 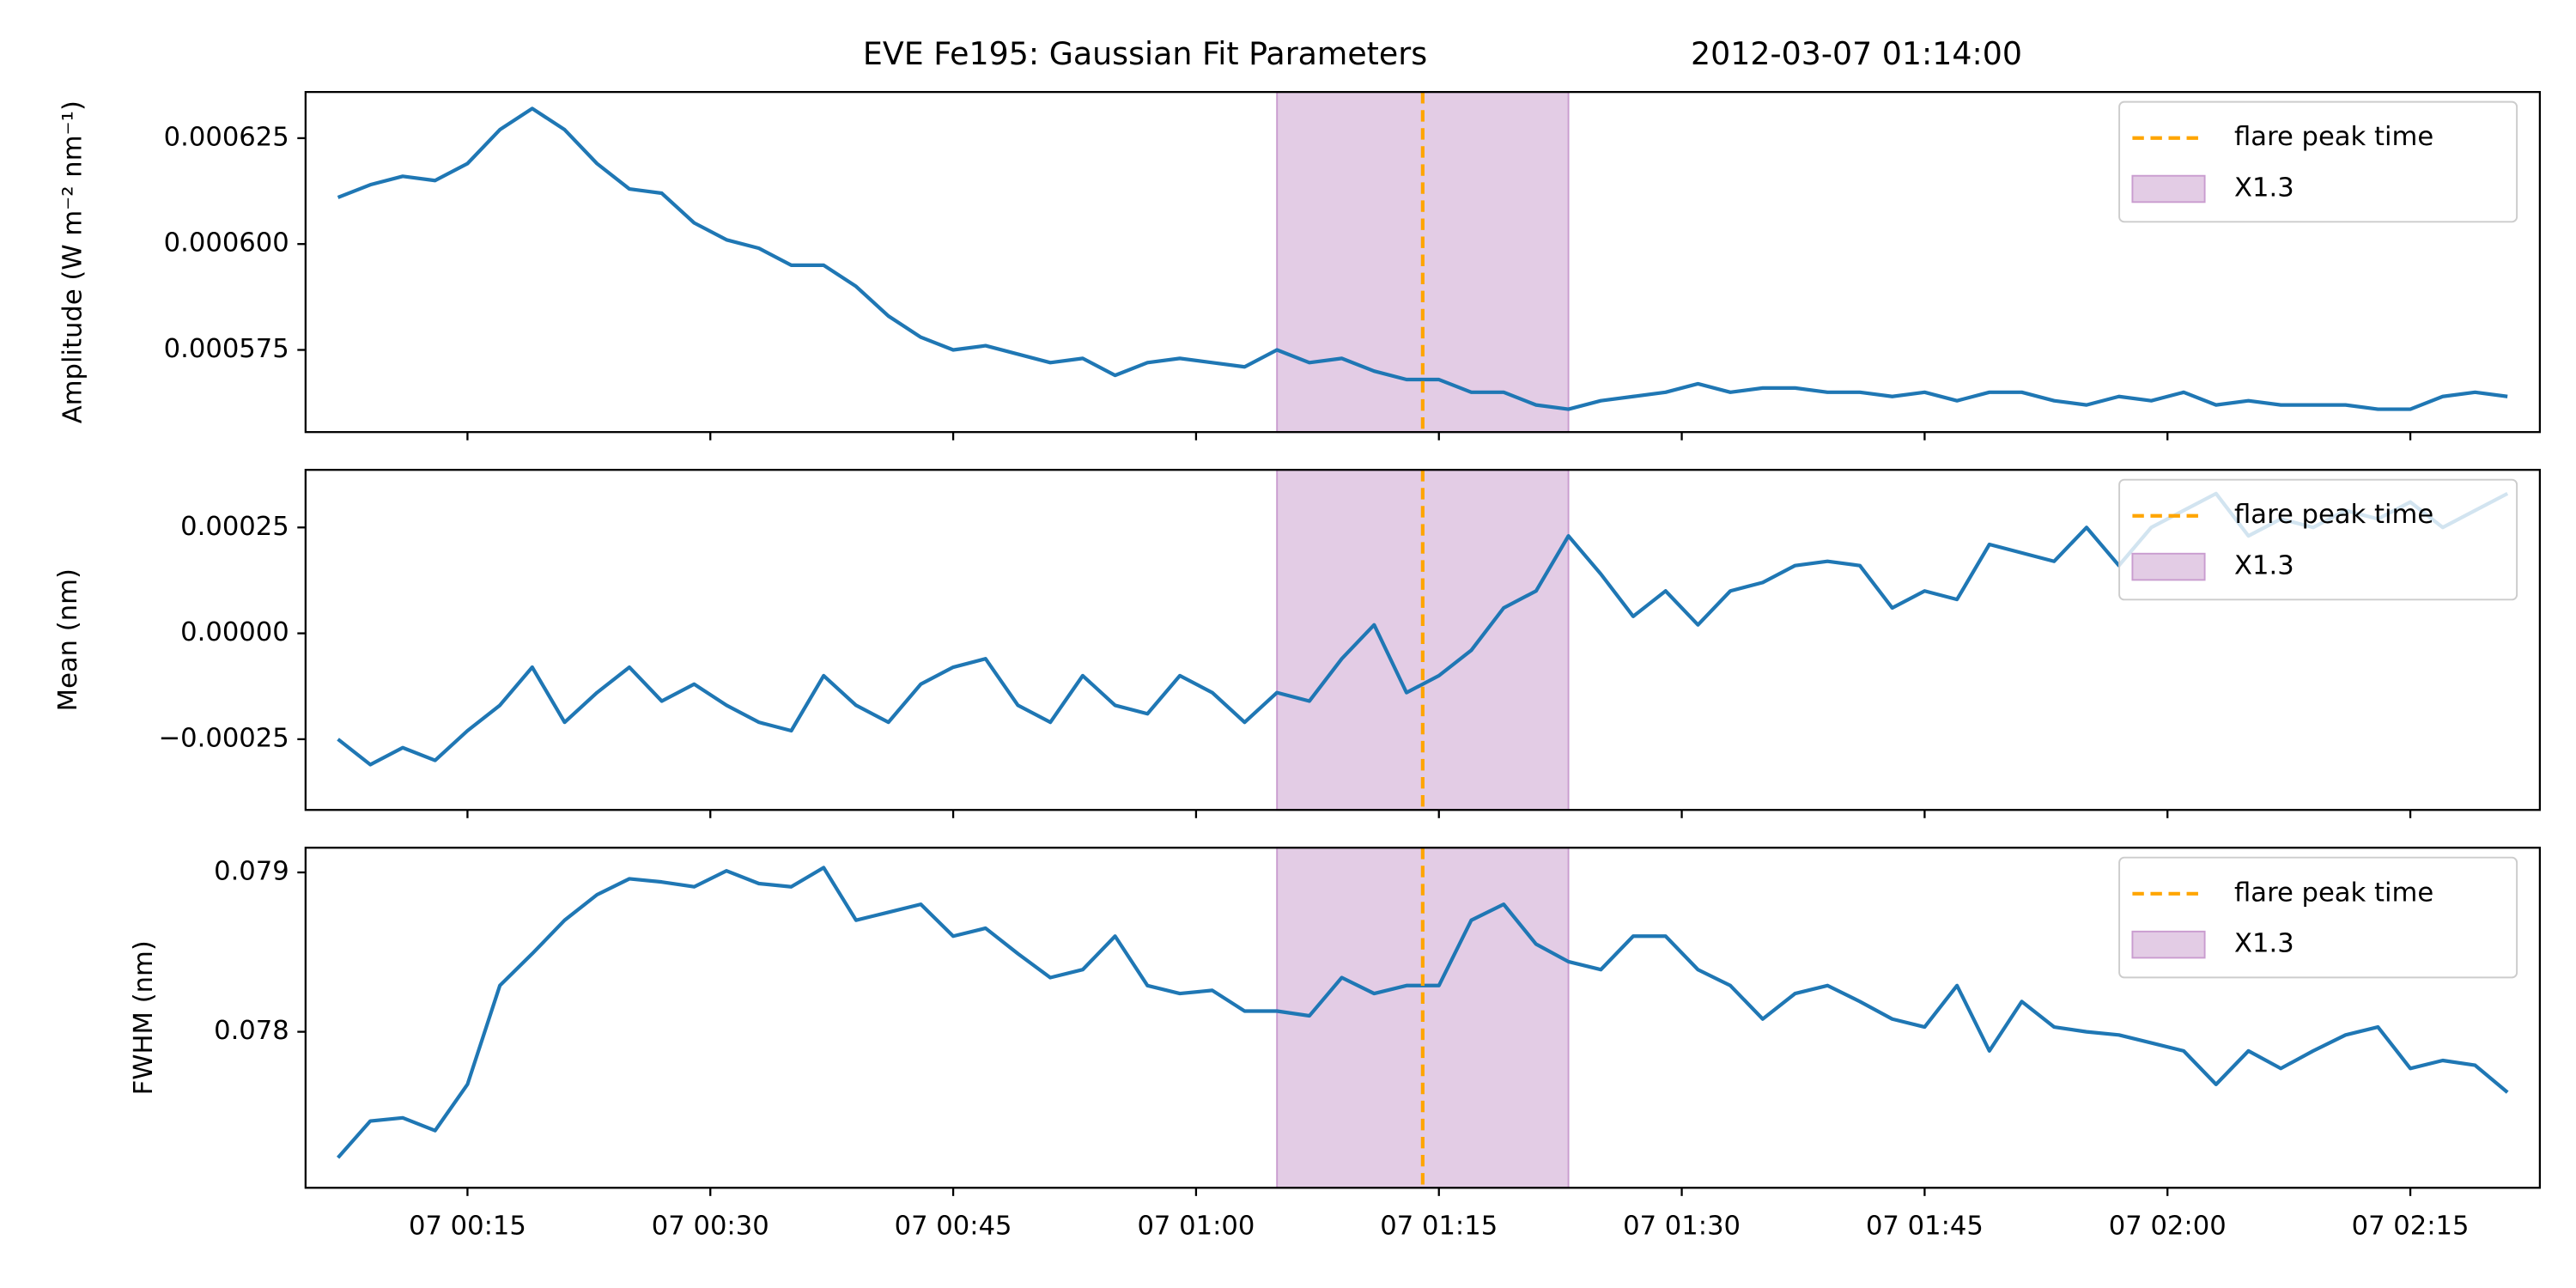 What do you see at coordinates (2168, 1227) in the screenshot?
I see `x-tick-label: 07 02:00` at bounding box center [2168, 1227].